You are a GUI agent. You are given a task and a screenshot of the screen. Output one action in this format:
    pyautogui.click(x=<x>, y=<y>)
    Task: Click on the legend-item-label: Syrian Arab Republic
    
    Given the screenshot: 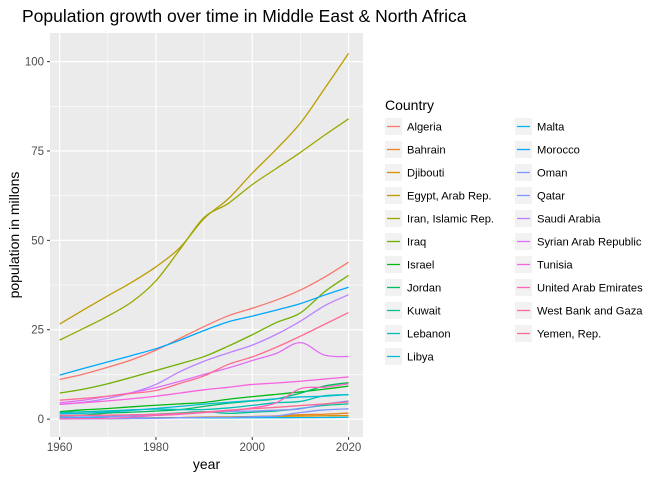 What is the action you would take?
    pyautogui.click(x=589, y=243)
    